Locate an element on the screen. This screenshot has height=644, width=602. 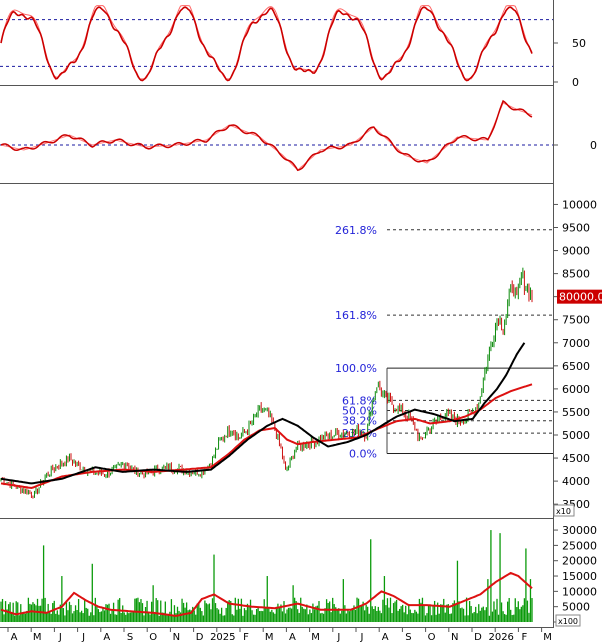
stochastic-panel: 50 0 is located at coordinates (293, 47).